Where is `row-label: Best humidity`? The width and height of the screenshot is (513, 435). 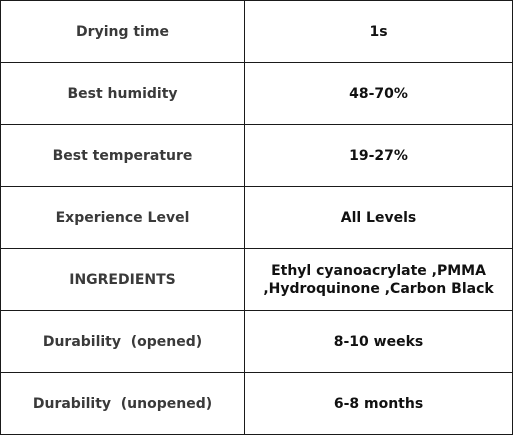
row-label: Best humidity is located at coordinates (122, 93).